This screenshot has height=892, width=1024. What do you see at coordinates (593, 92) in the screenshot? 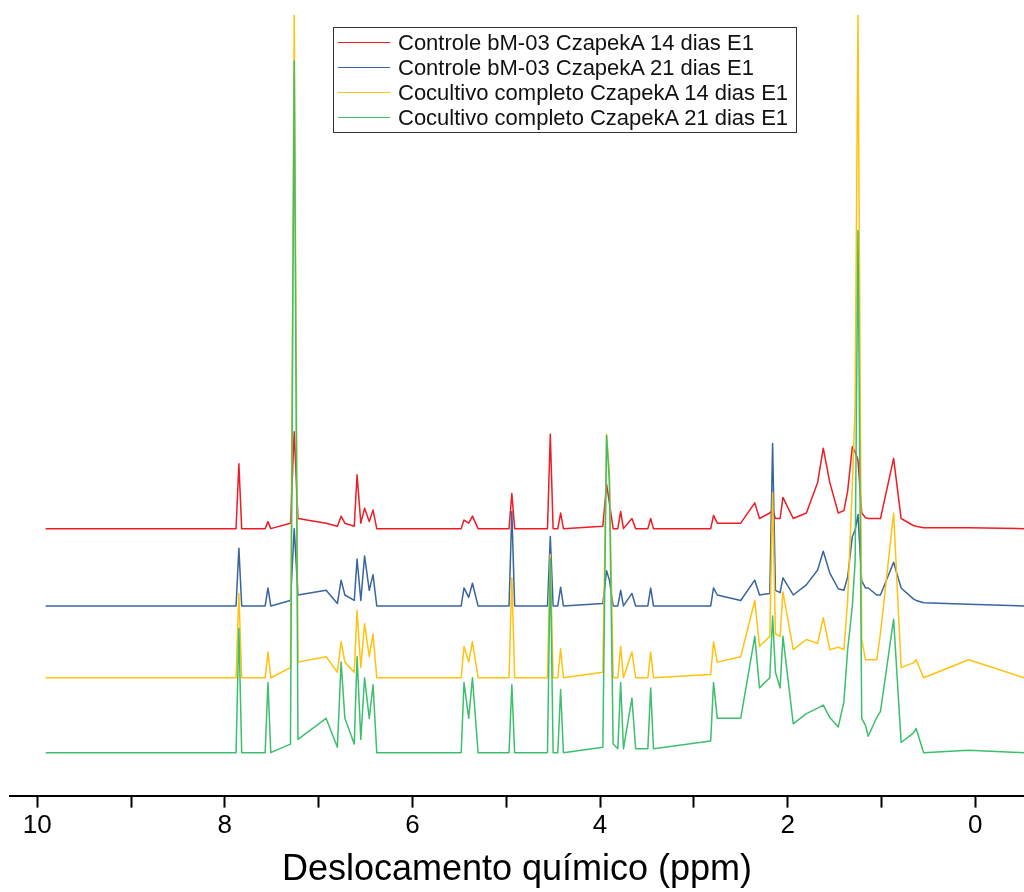
I see `legend-label: Cocultivo completo CzapekA 14 dias E1` at bounding box center [593, 92].